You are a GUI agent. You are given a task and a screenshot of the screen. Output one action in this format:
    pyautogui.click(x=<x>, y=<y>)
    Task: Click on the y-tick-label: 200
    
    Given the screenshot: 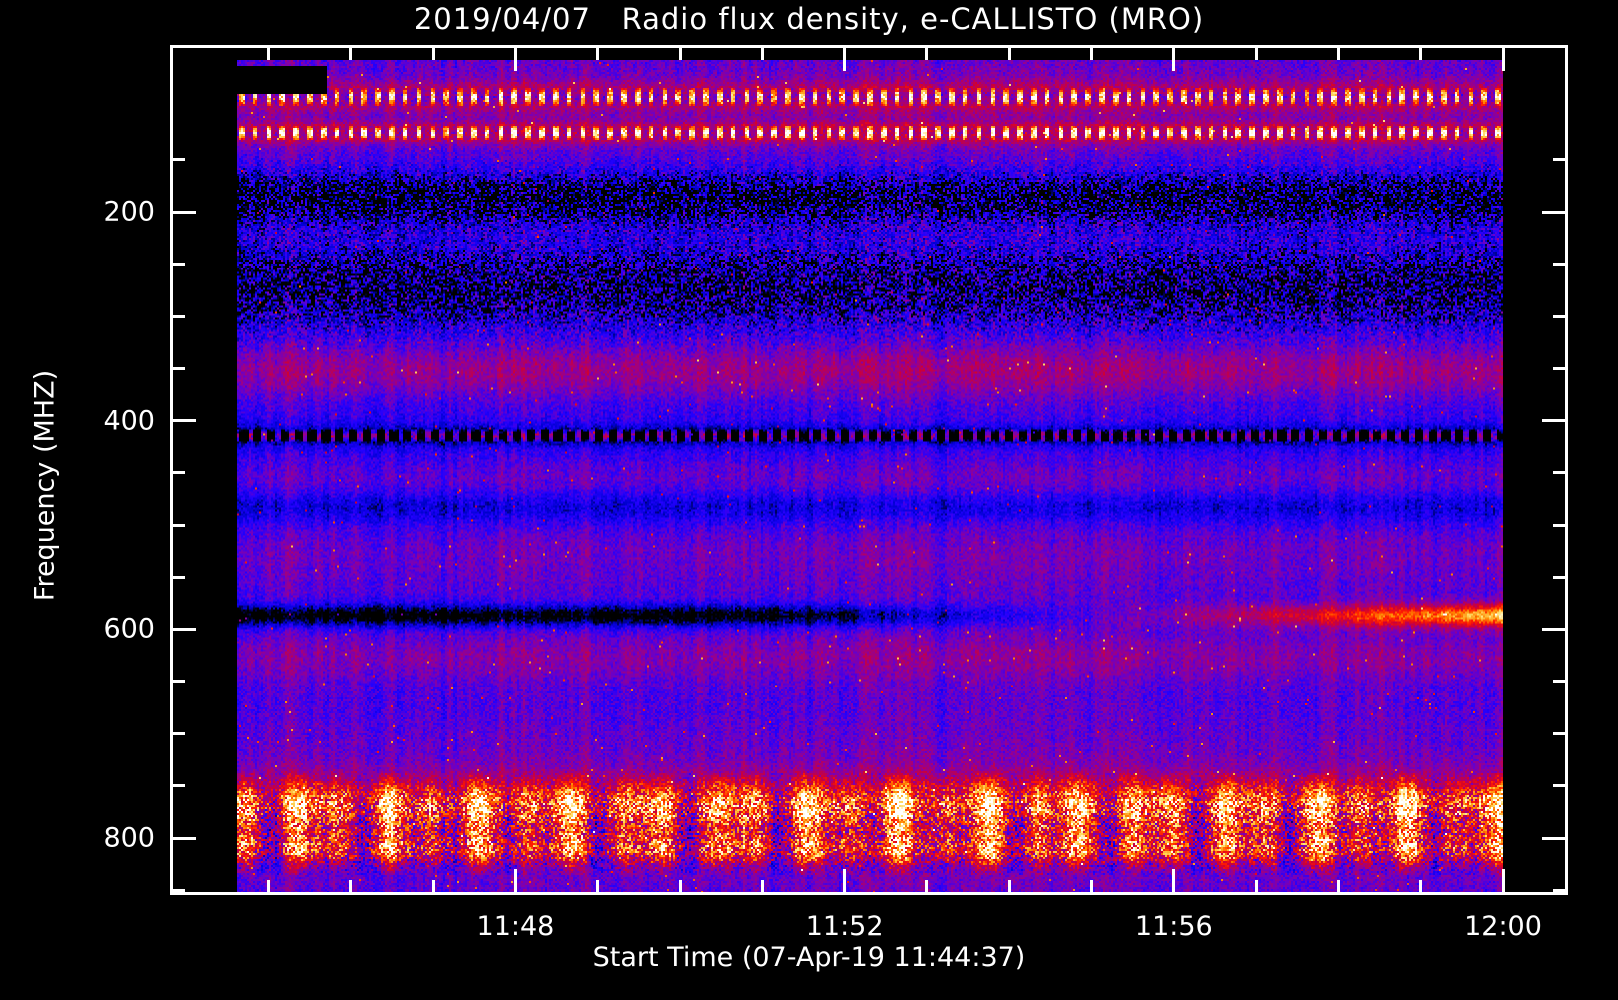 What is the action you would take?
    pyautogui.click(x=129, y=212)
    